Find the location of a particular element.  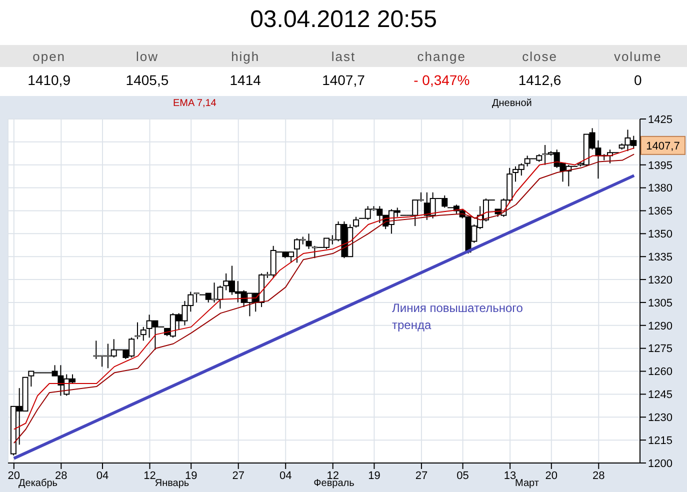

category-label: low is located at coordinates (147, 56).